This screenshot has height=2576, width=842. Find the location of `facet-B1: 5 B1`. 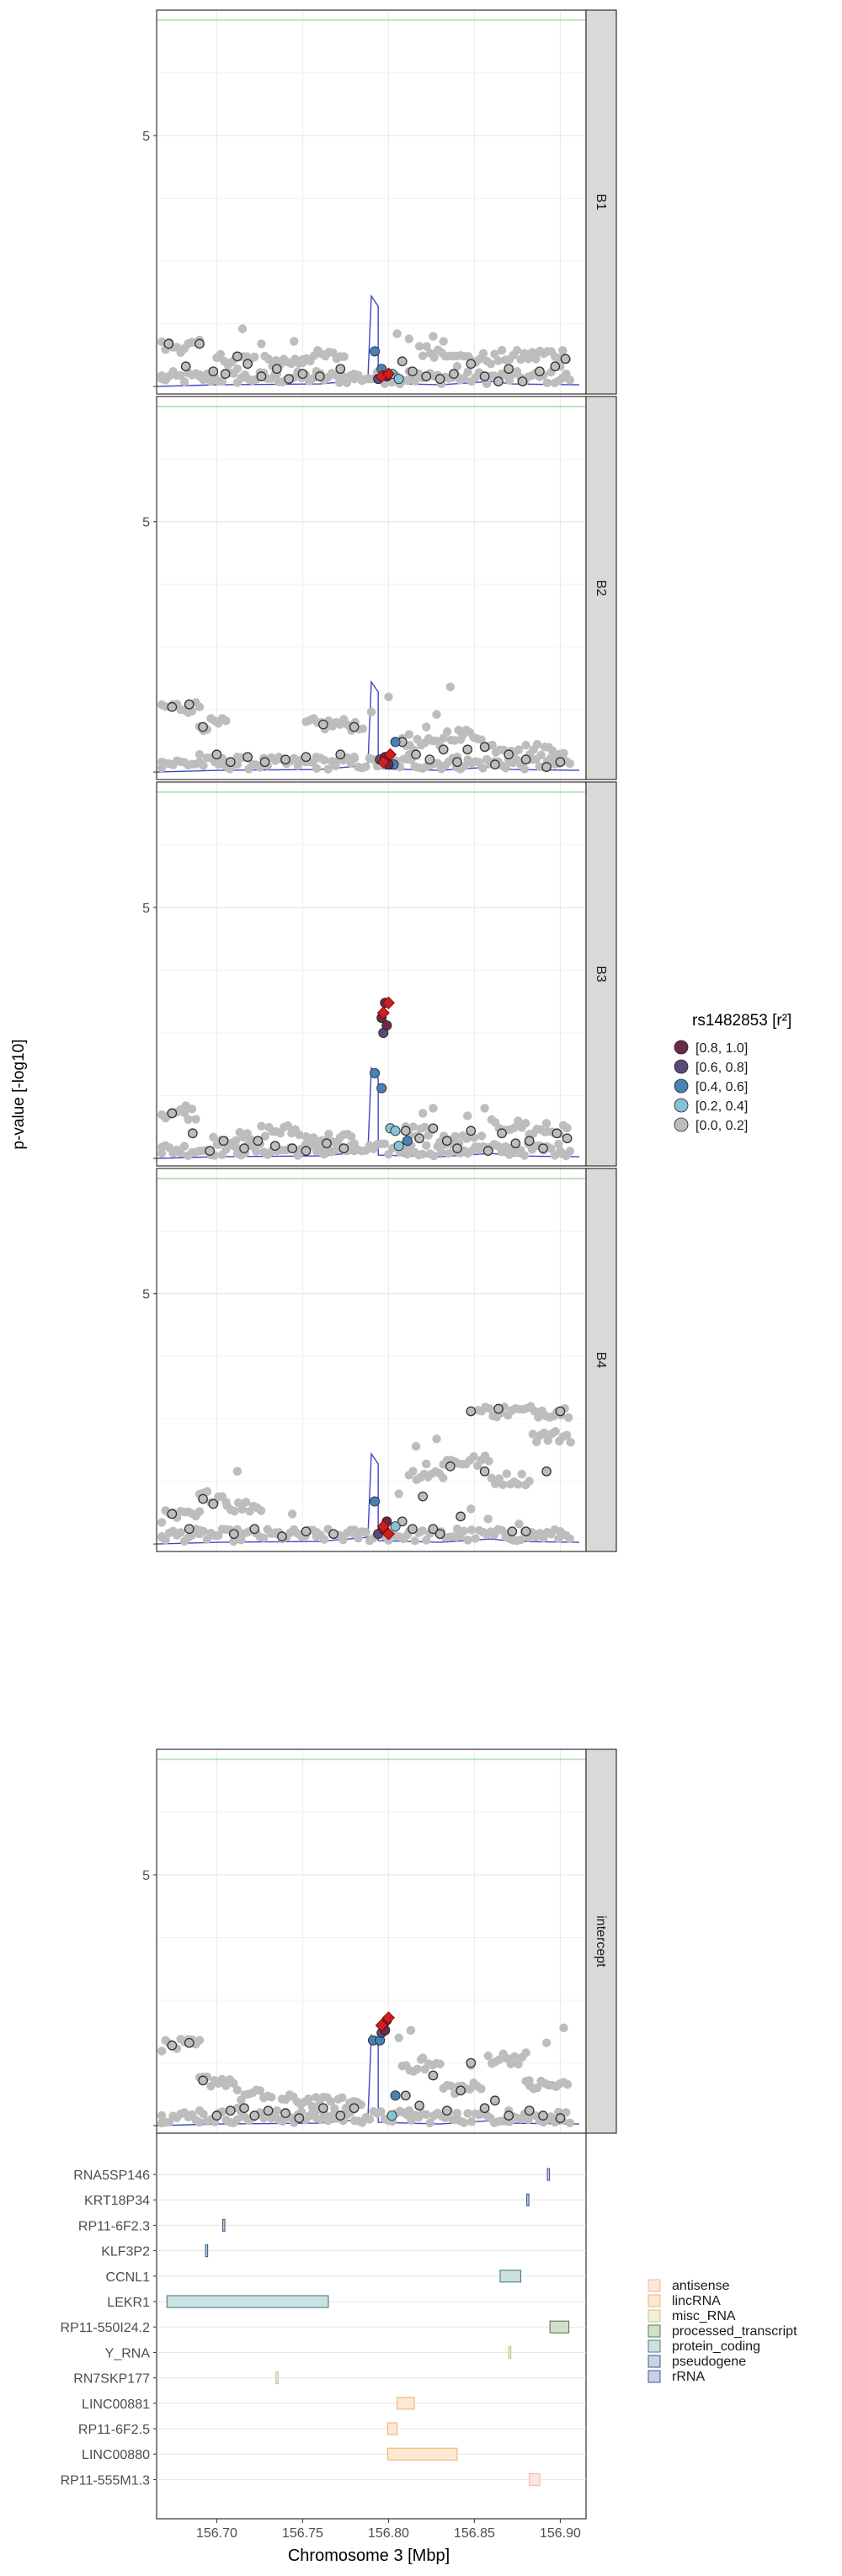

facet-B1: 5 B1 is located at coordinates (379, 202).